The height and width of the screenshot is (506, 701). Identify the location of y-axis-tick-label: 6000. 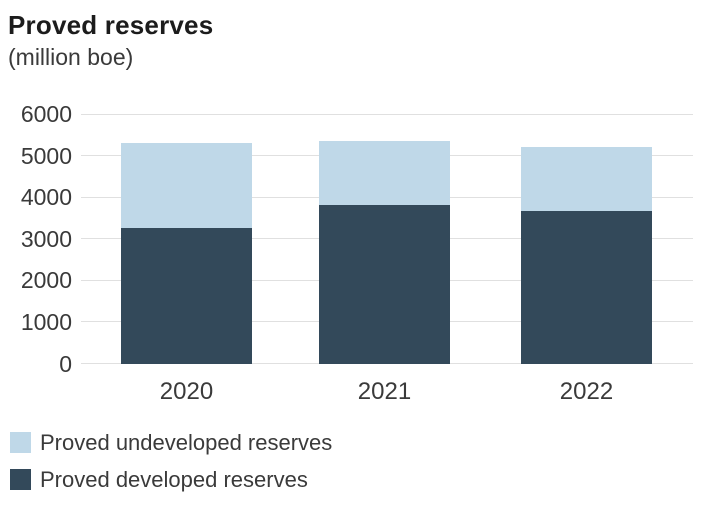
(46, 114).